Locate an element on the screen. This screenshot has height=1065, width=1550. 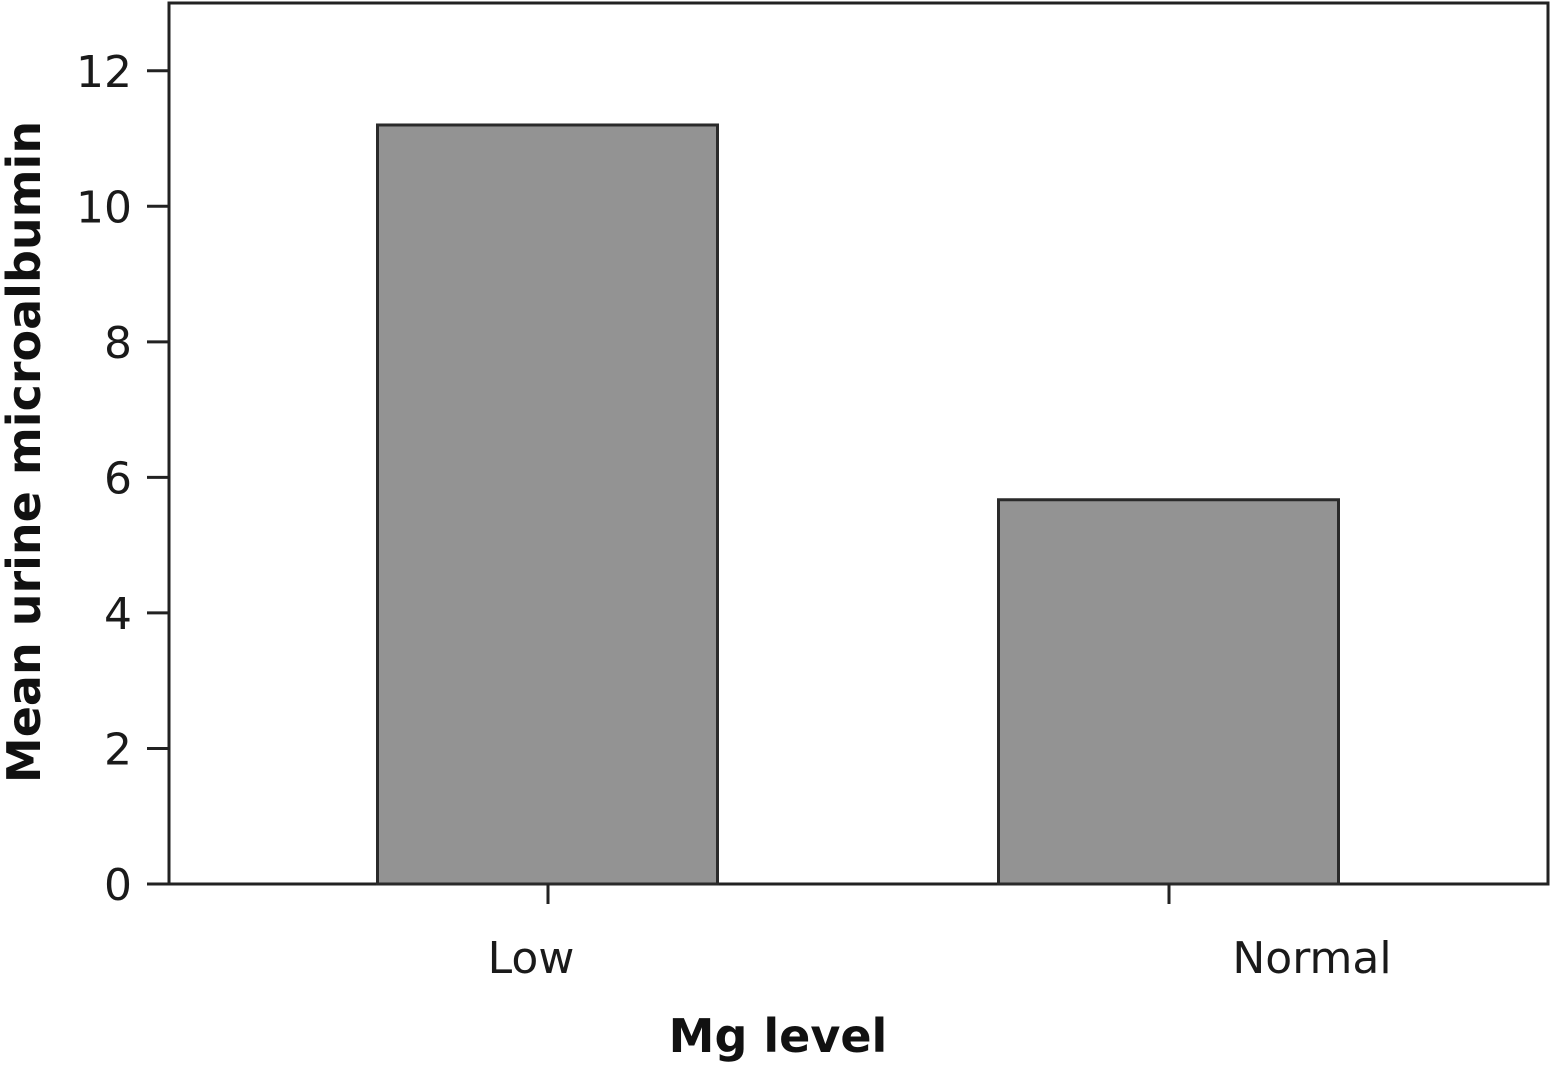
y-axis: 0 2 4 6 8 10 12 is located at coordinates (122, 479).